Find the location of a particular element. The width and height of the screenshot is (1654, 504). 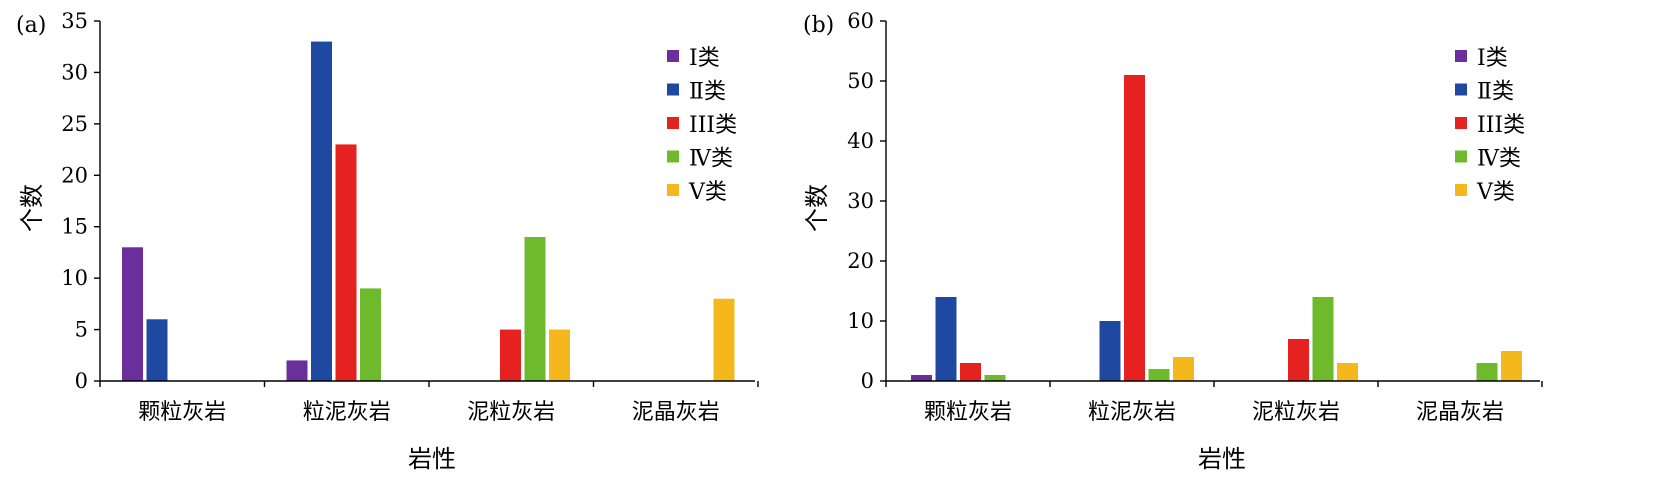

y-tick-label: 60 is located at coordinates (860, 21).